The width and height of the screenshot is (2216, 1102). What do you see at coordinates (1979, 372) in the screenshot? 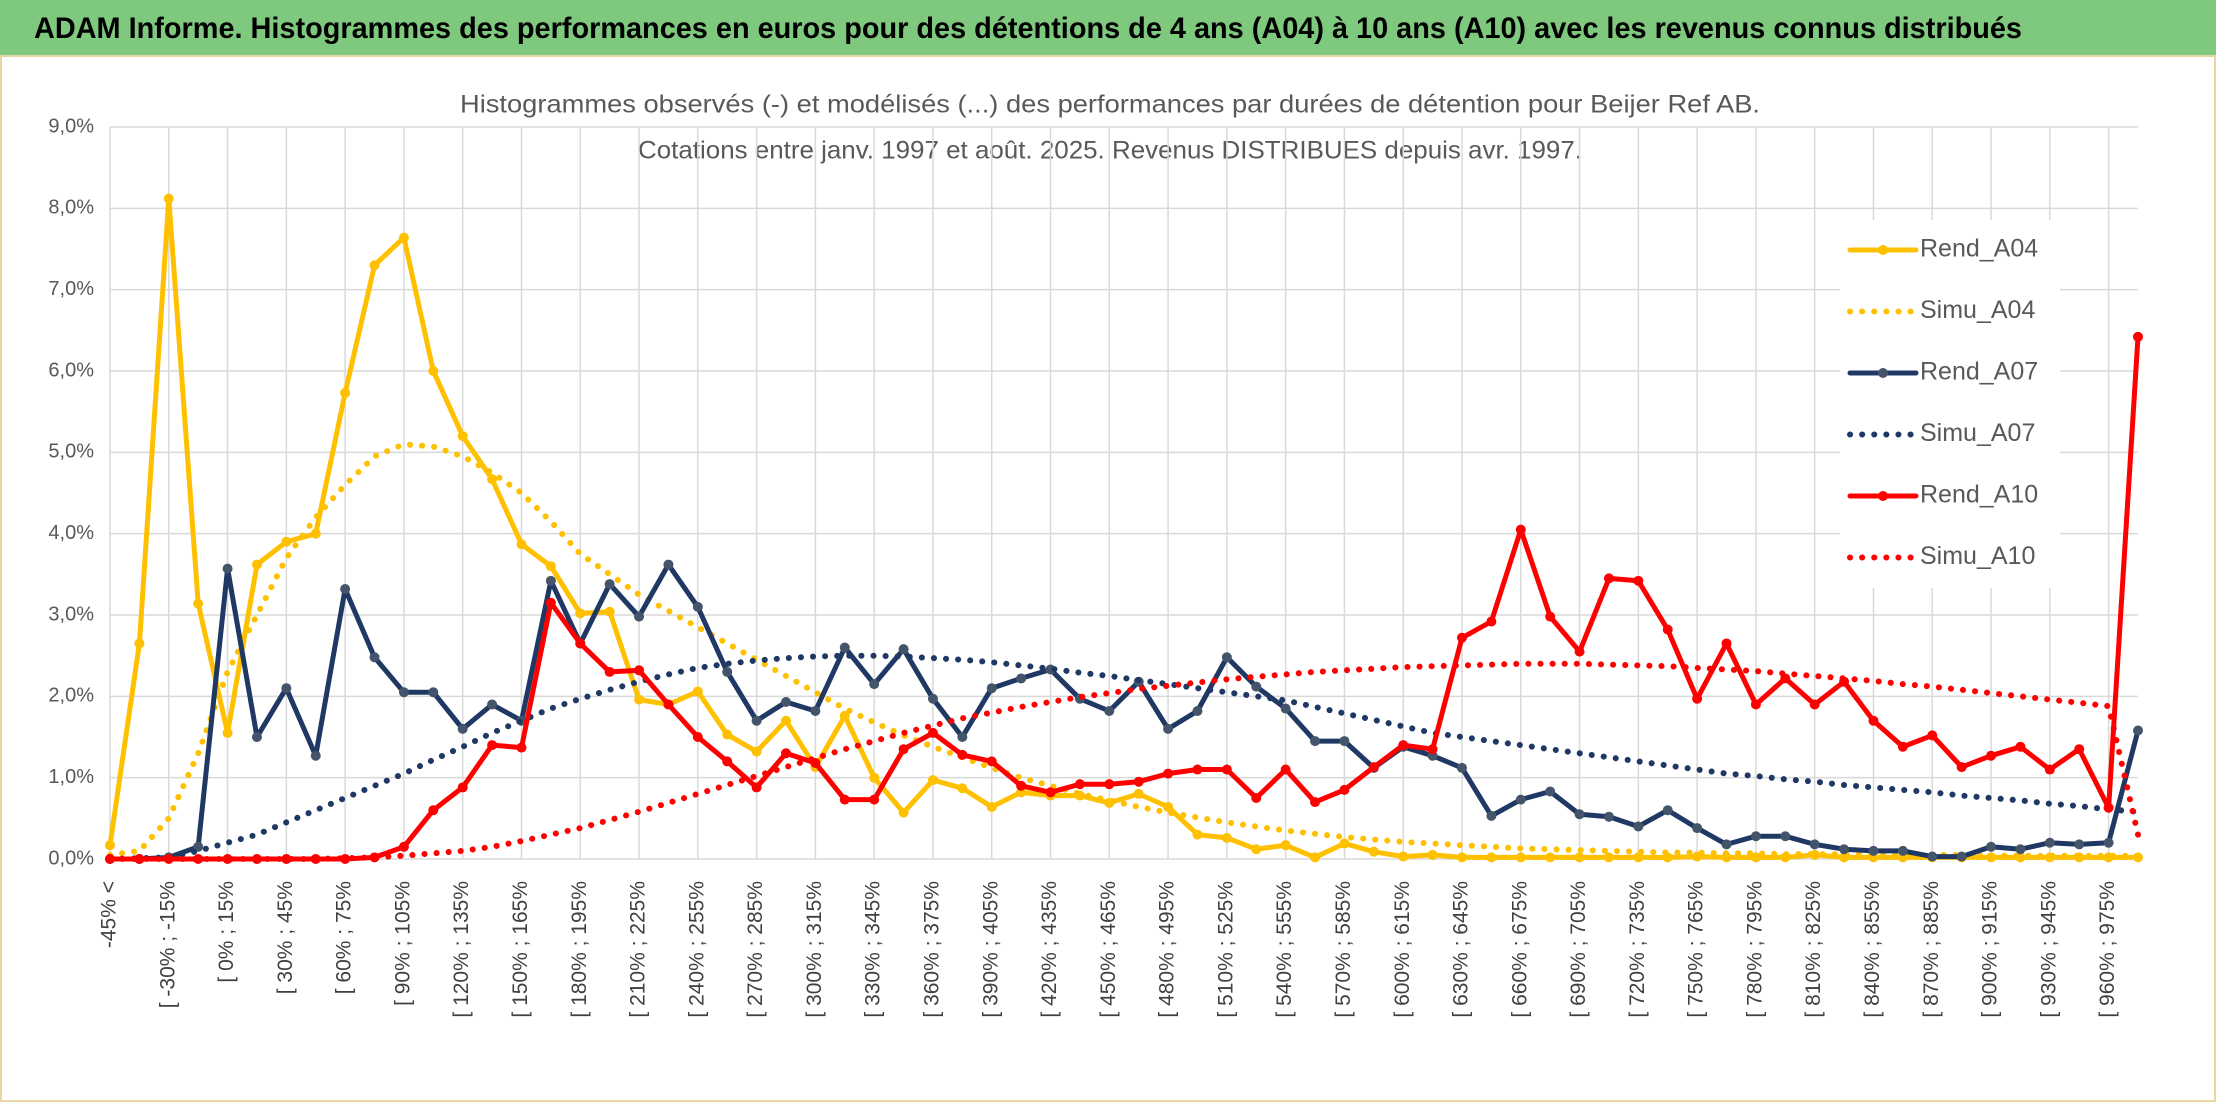
I see `legend-label: Rend_A07` at bounding box center [1979, 372].